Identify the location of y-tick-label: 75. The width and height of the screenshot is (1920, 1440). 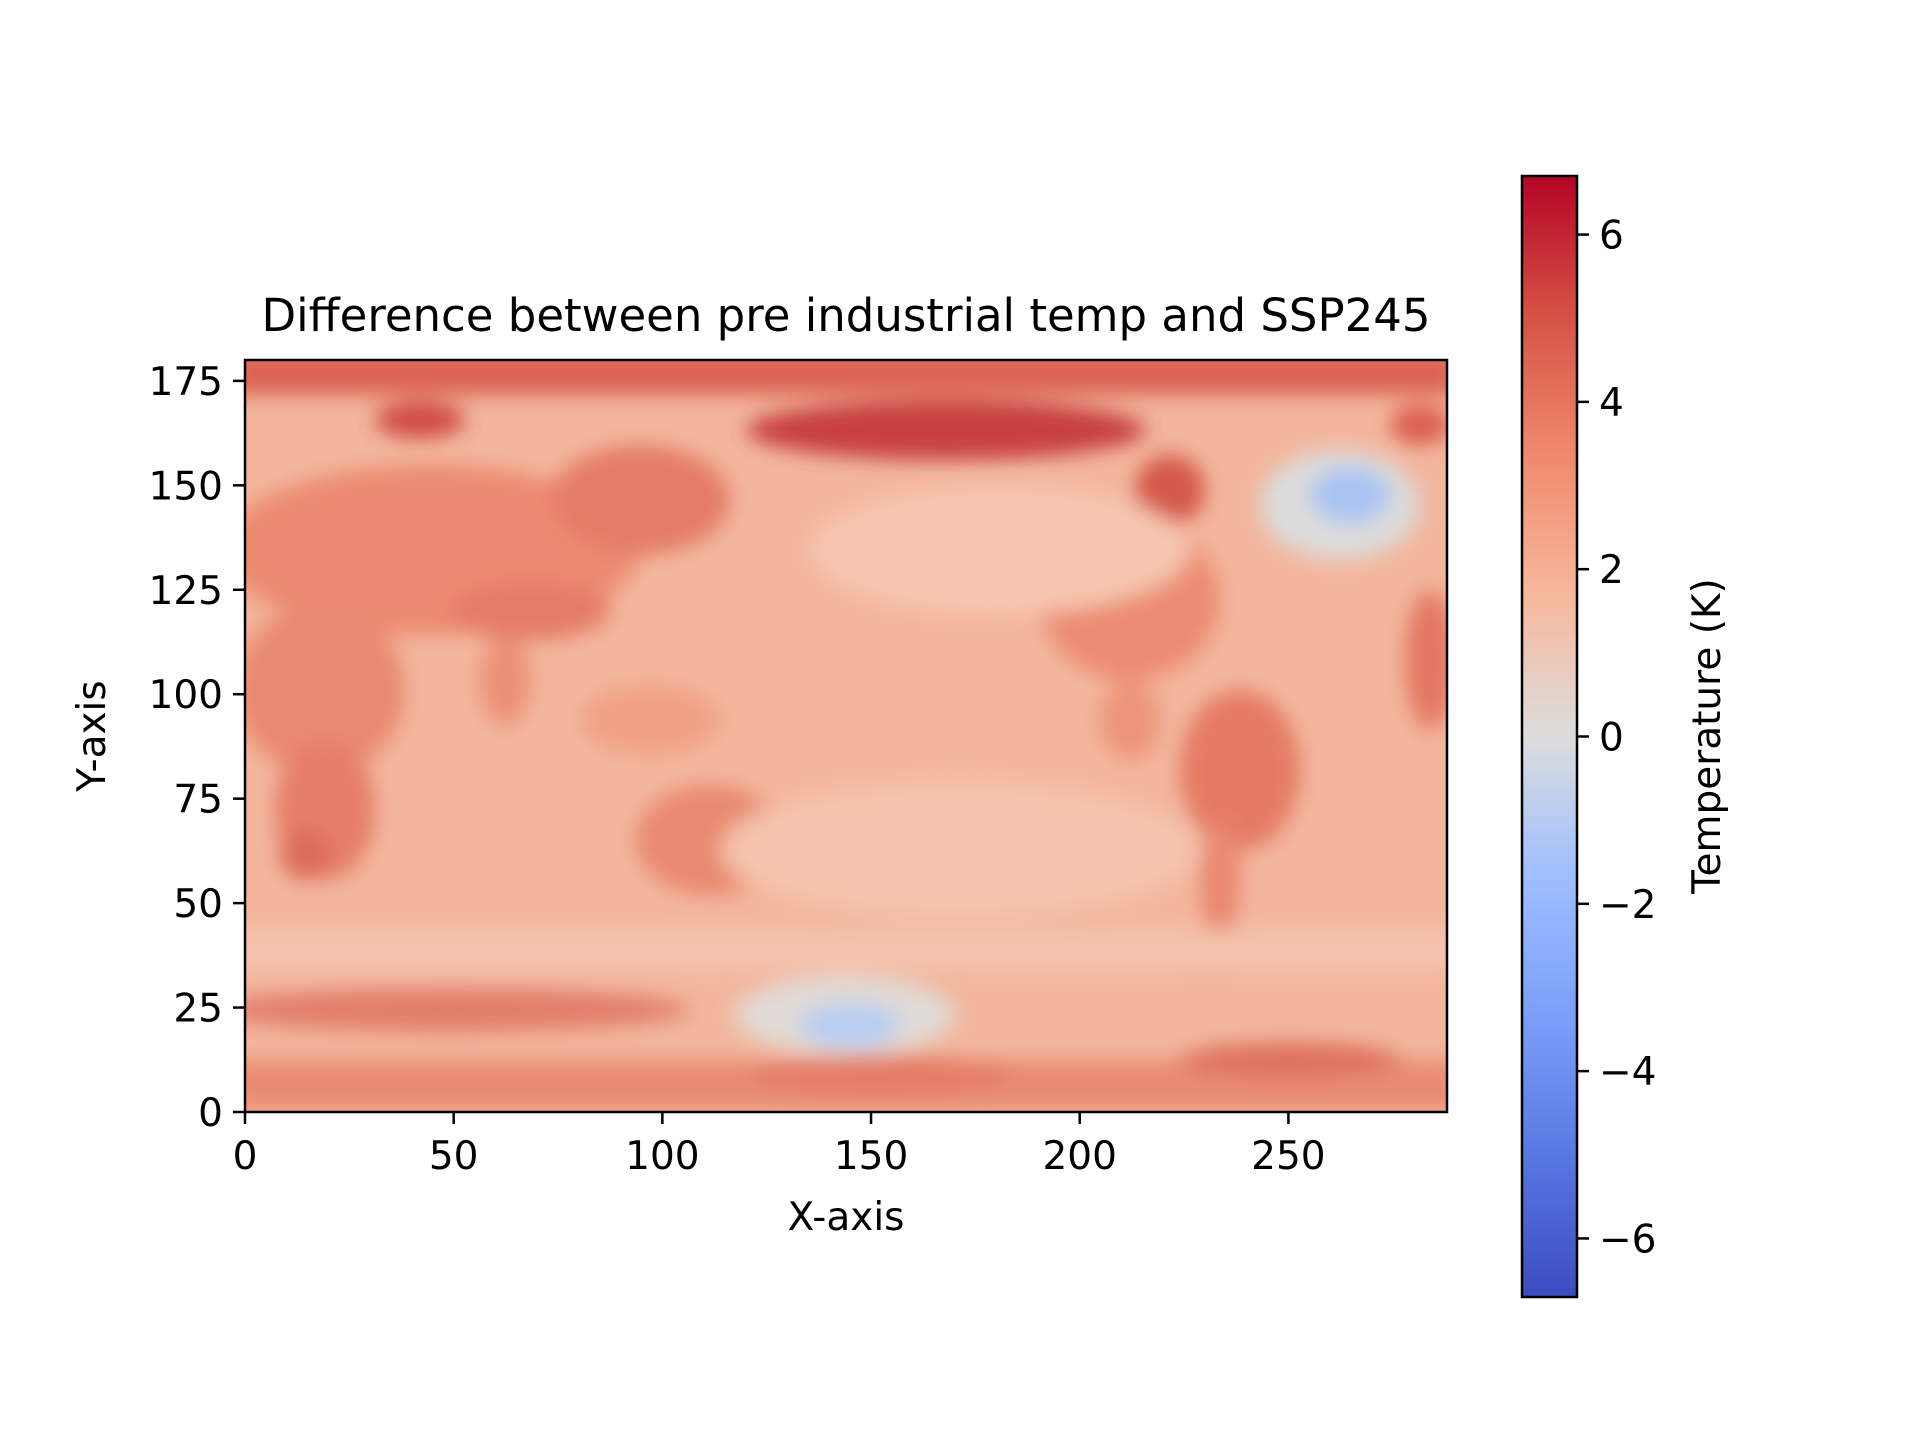
(198, 800).